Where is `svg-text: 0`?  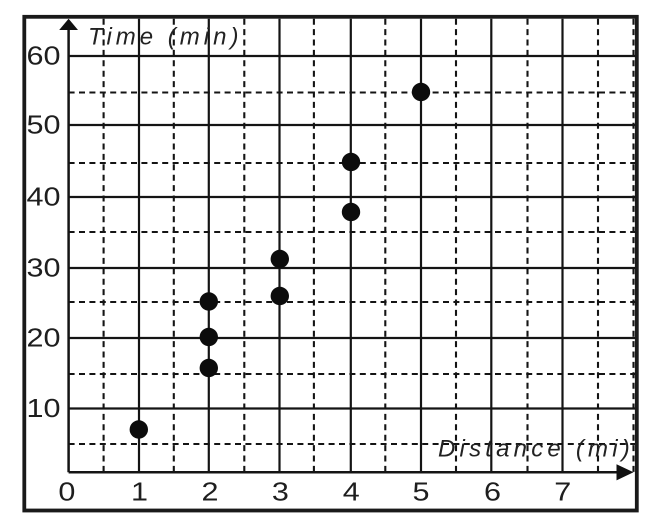 svg-text: 0 is located at coordinates (66, 492).